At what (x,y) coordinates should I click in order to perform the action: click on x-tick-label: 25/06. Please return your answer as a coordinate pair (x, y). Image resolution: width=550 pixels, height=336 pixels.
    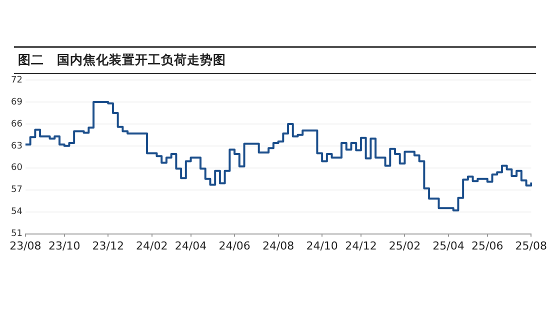
    Looking at the image, I should click on (488, 245).